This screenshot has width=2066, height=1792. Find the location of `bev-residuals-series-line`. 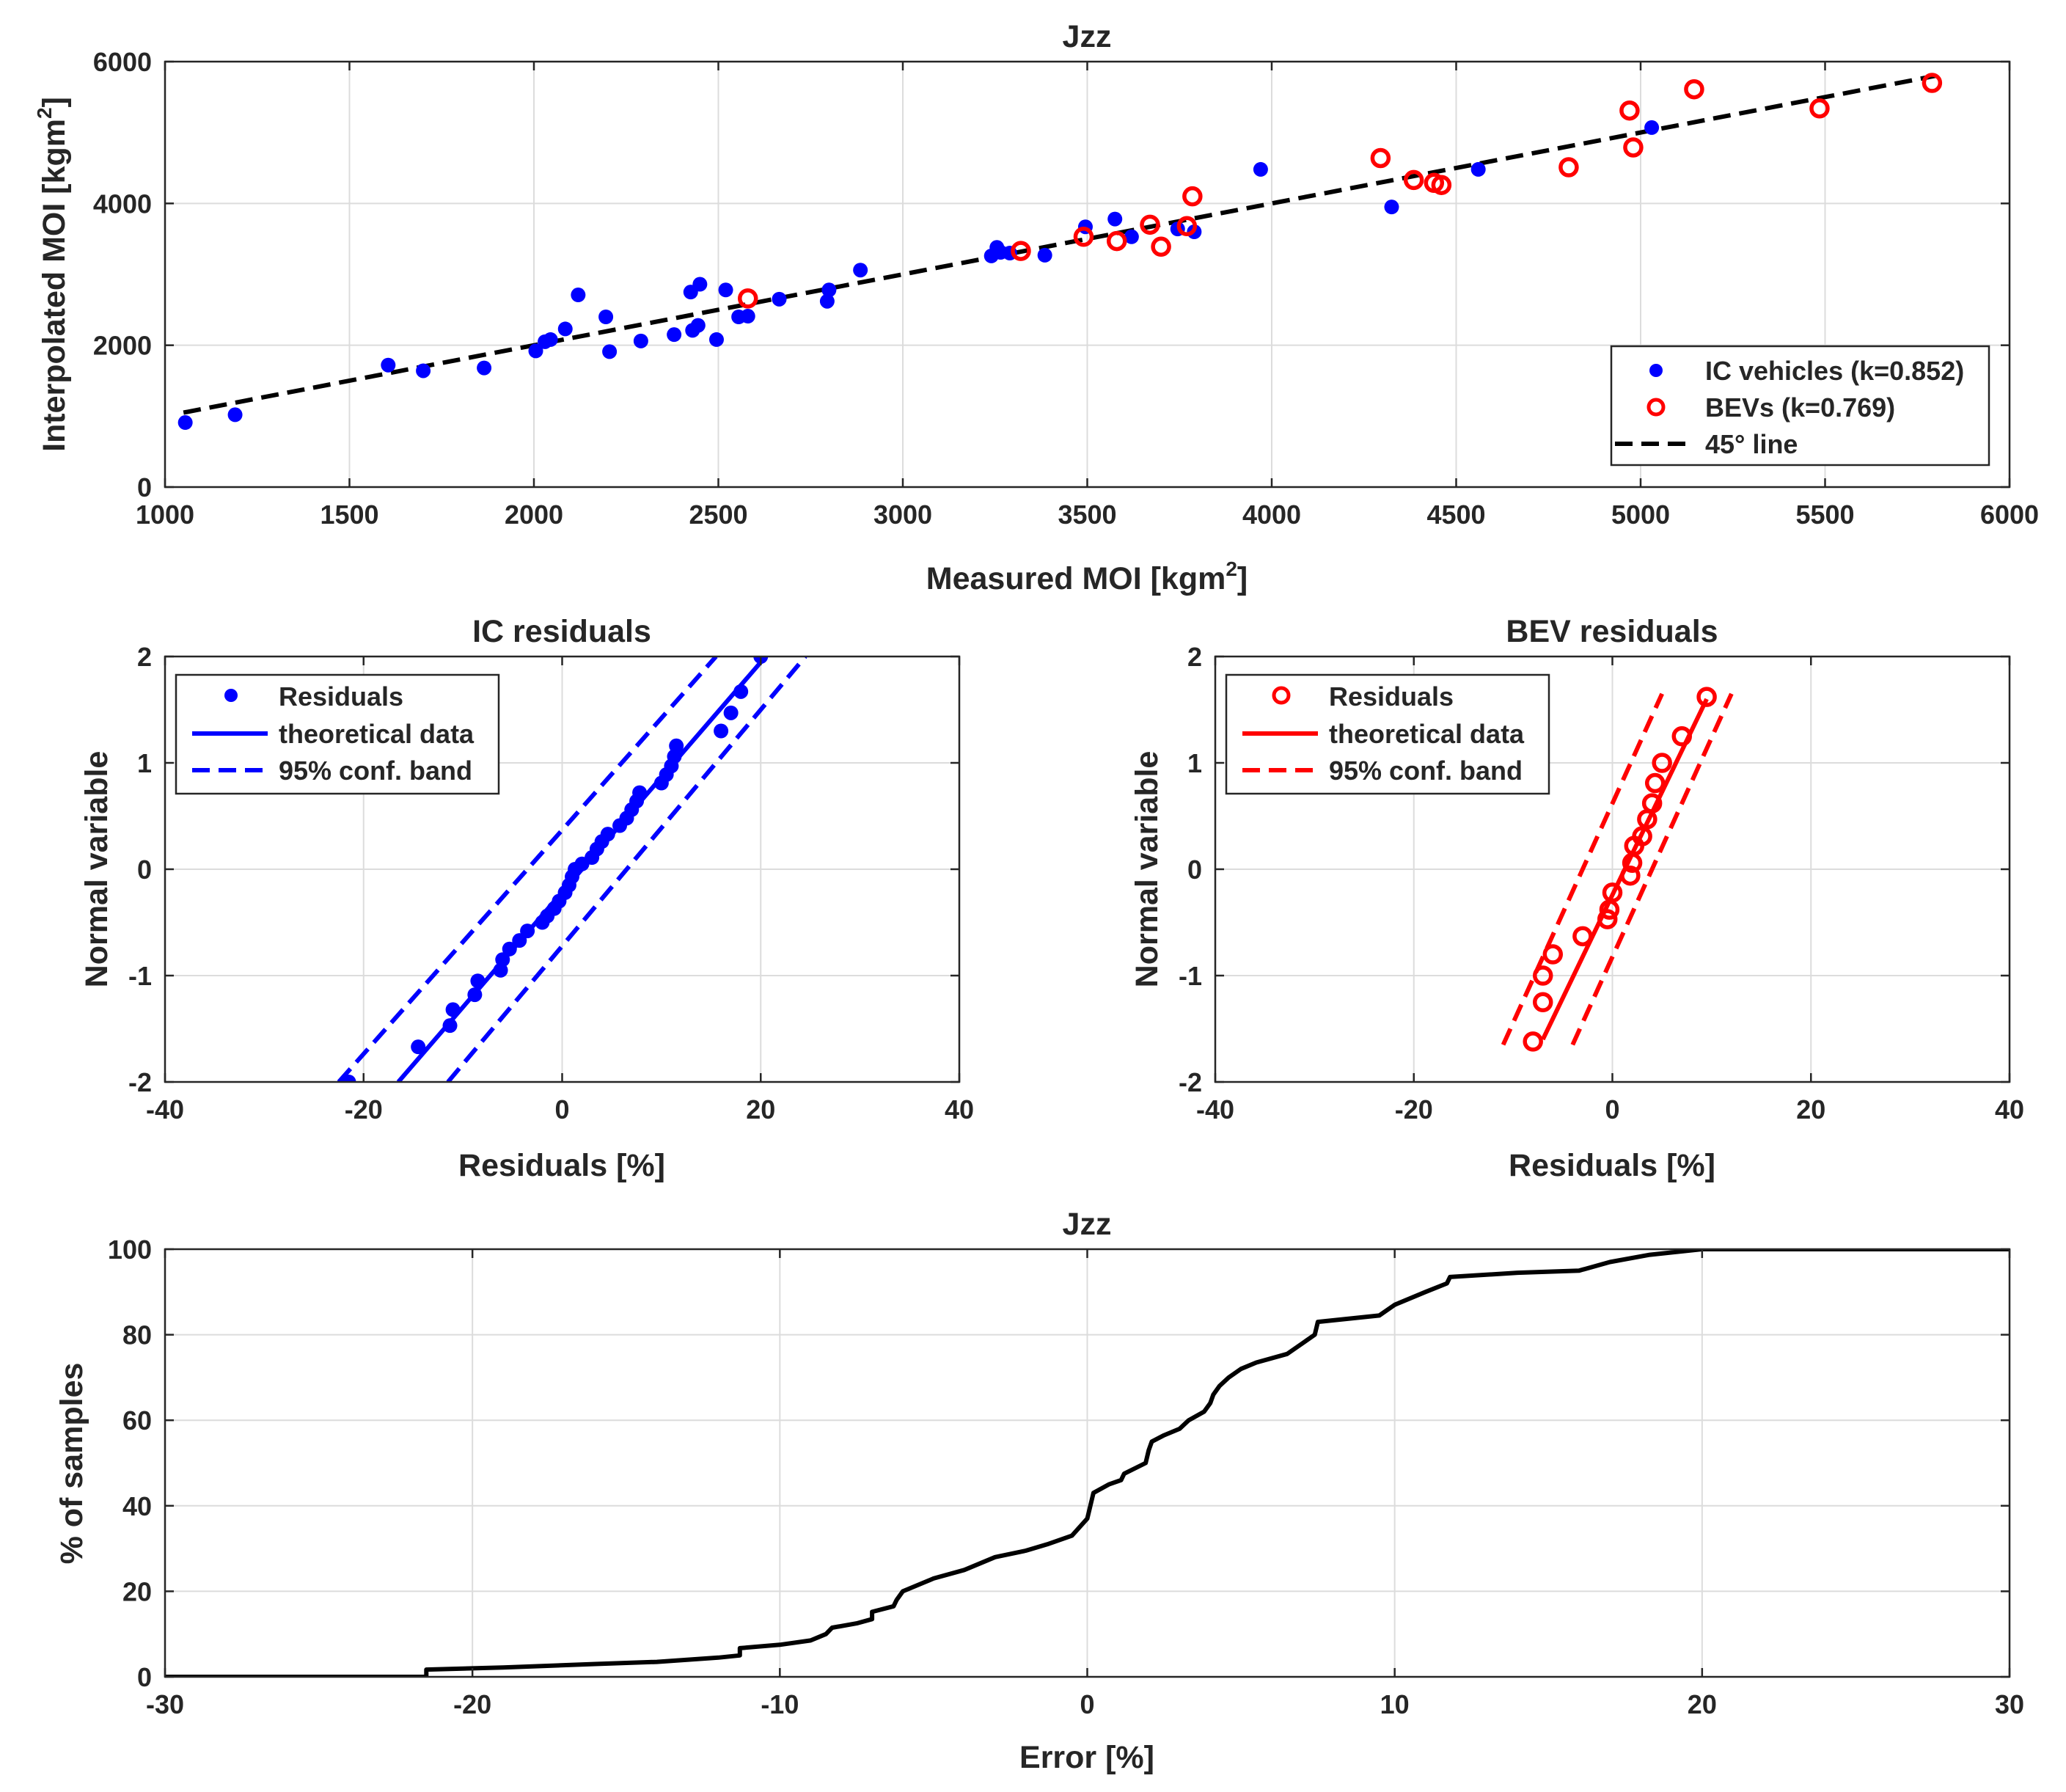

bev-residuals-series-line is located at coordinates (1582, 869).